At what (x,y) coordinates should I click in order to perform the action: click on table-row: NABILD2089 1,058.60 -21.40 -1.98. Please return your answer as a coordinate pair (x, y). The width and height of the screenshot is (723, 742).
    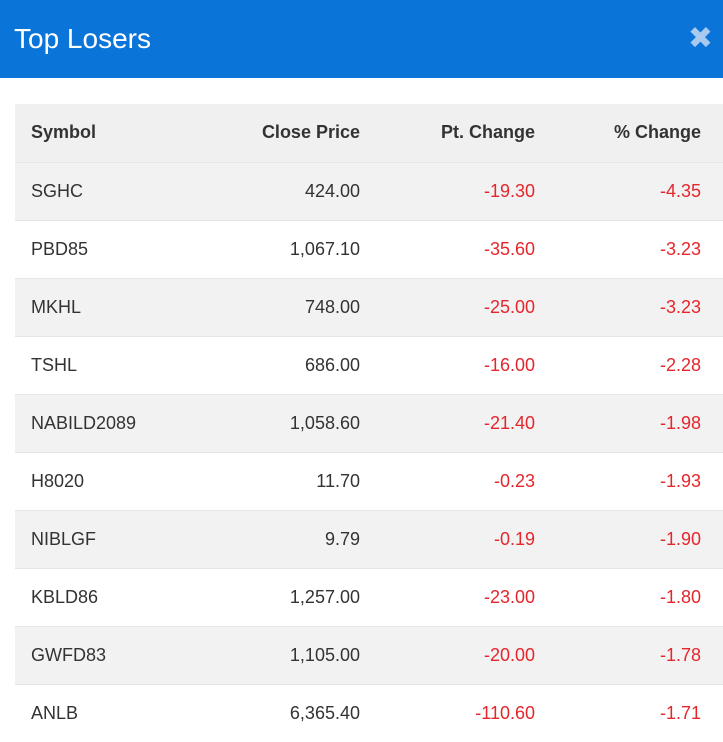
    Looking at the image, I should click on (369, 422).